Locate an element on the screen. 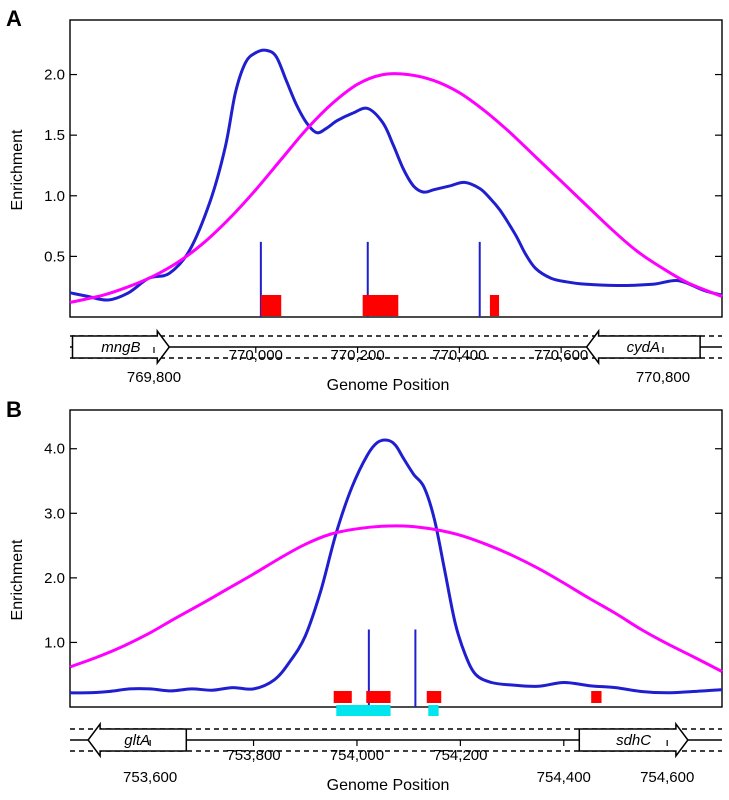  genome-tick-label-a-4: 769,800 is located at coordinates (154, 377).